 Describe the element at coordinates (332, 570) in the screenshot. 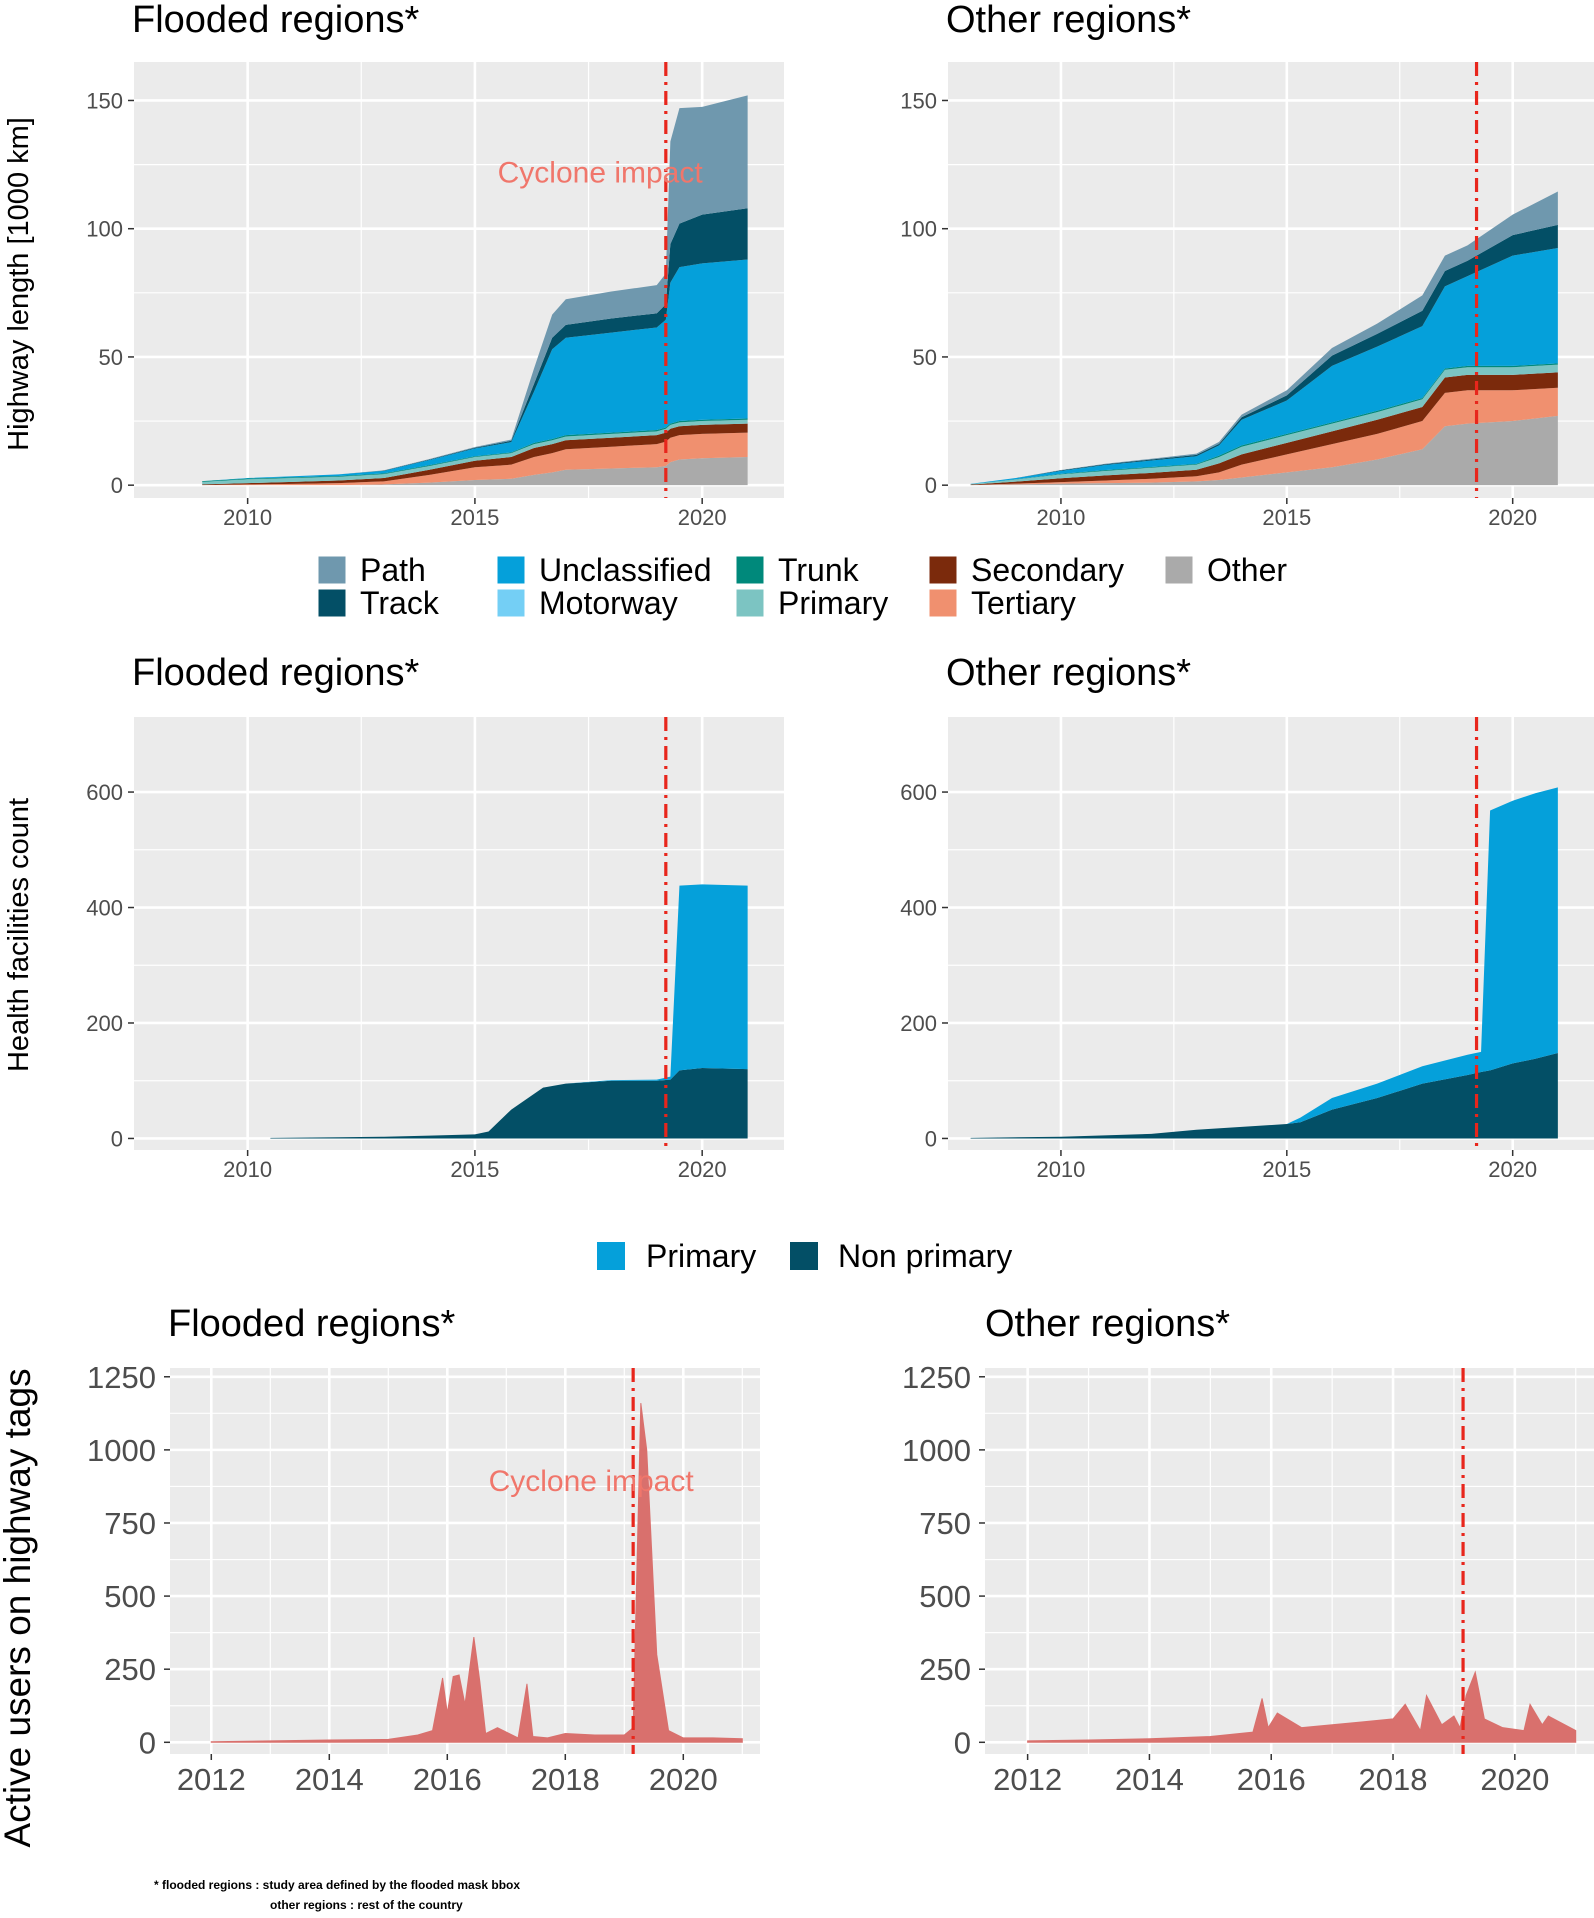

I see `legend-swatch-path` at that location.